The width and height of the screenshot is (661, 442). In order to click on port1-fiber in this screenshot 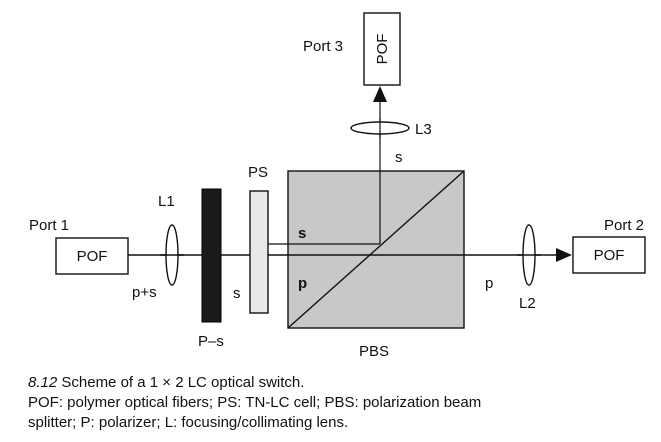, I will do `click(92, 256)`.